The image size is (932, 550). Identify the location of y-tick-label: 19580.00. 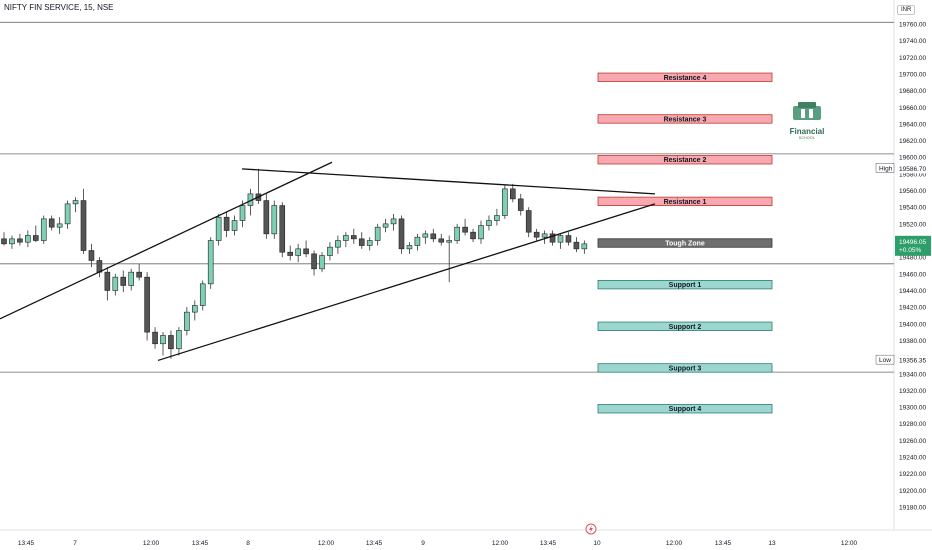
(912, 174).